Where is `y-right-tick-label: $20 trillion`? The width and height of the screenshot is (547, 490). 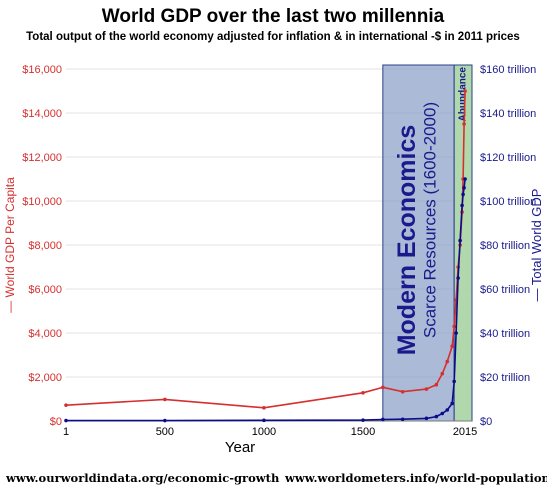
y-right-tick-label: $20 trillion is located at coordinates (505, 378).